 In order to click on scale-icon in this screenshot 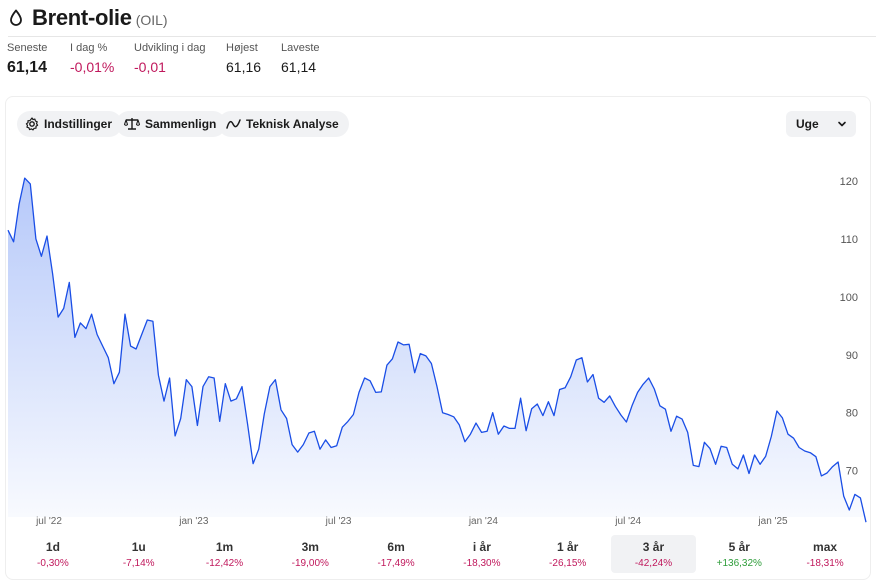, I will do `click(132, 124)`.